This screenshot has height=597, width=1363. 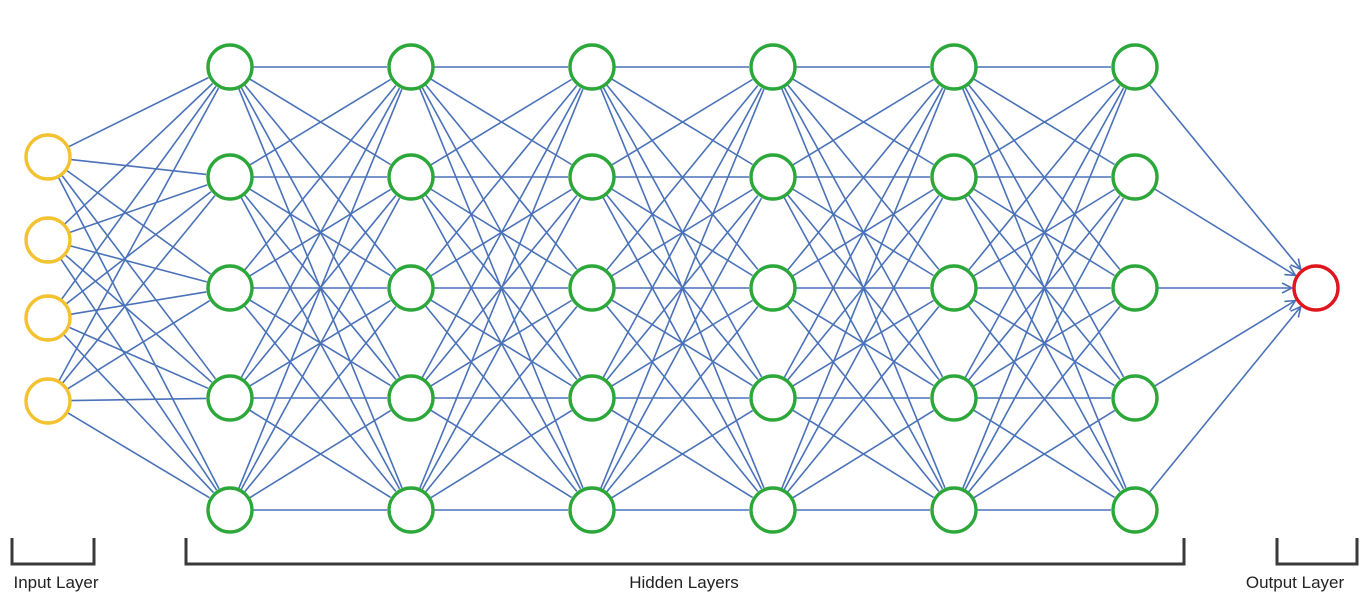 What do you see at coordinates (592, 510) in the screenshot?
I see `hidden-node-l3-n4` at bounding box center [592, 510].